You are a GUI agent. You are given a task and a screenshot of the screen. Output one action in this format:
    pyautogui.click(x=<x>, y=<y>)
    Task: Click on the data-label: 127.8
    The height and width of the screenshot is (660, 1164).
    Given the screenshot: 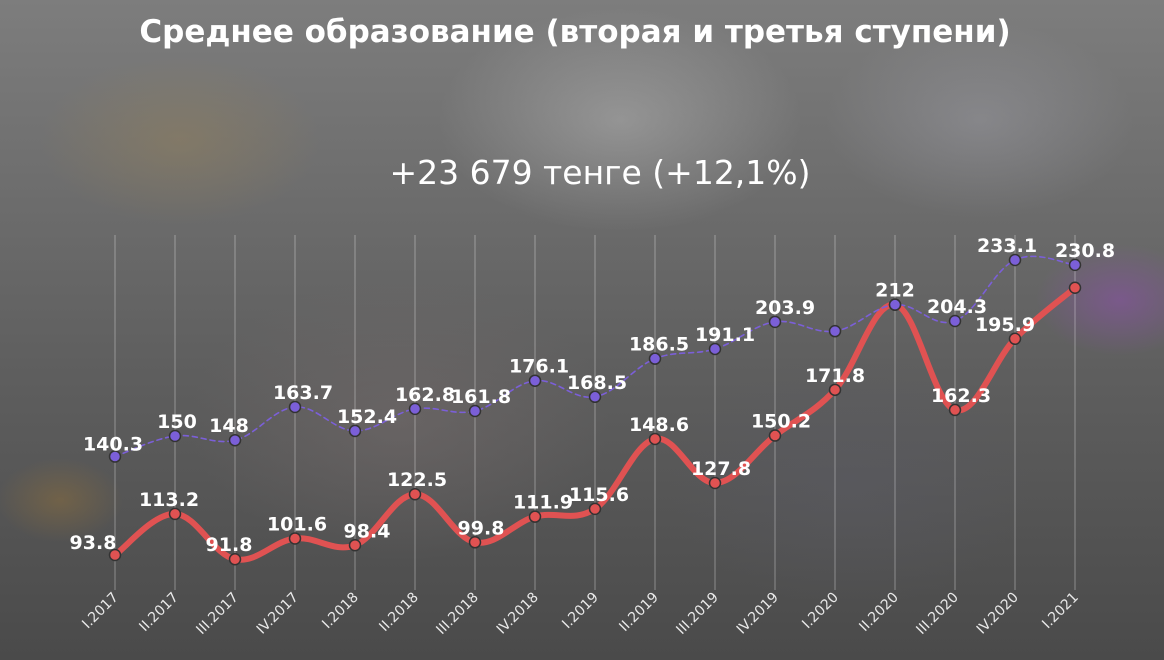 What is the action you would take?
    pyautogui.click(x=721, y=469)
    